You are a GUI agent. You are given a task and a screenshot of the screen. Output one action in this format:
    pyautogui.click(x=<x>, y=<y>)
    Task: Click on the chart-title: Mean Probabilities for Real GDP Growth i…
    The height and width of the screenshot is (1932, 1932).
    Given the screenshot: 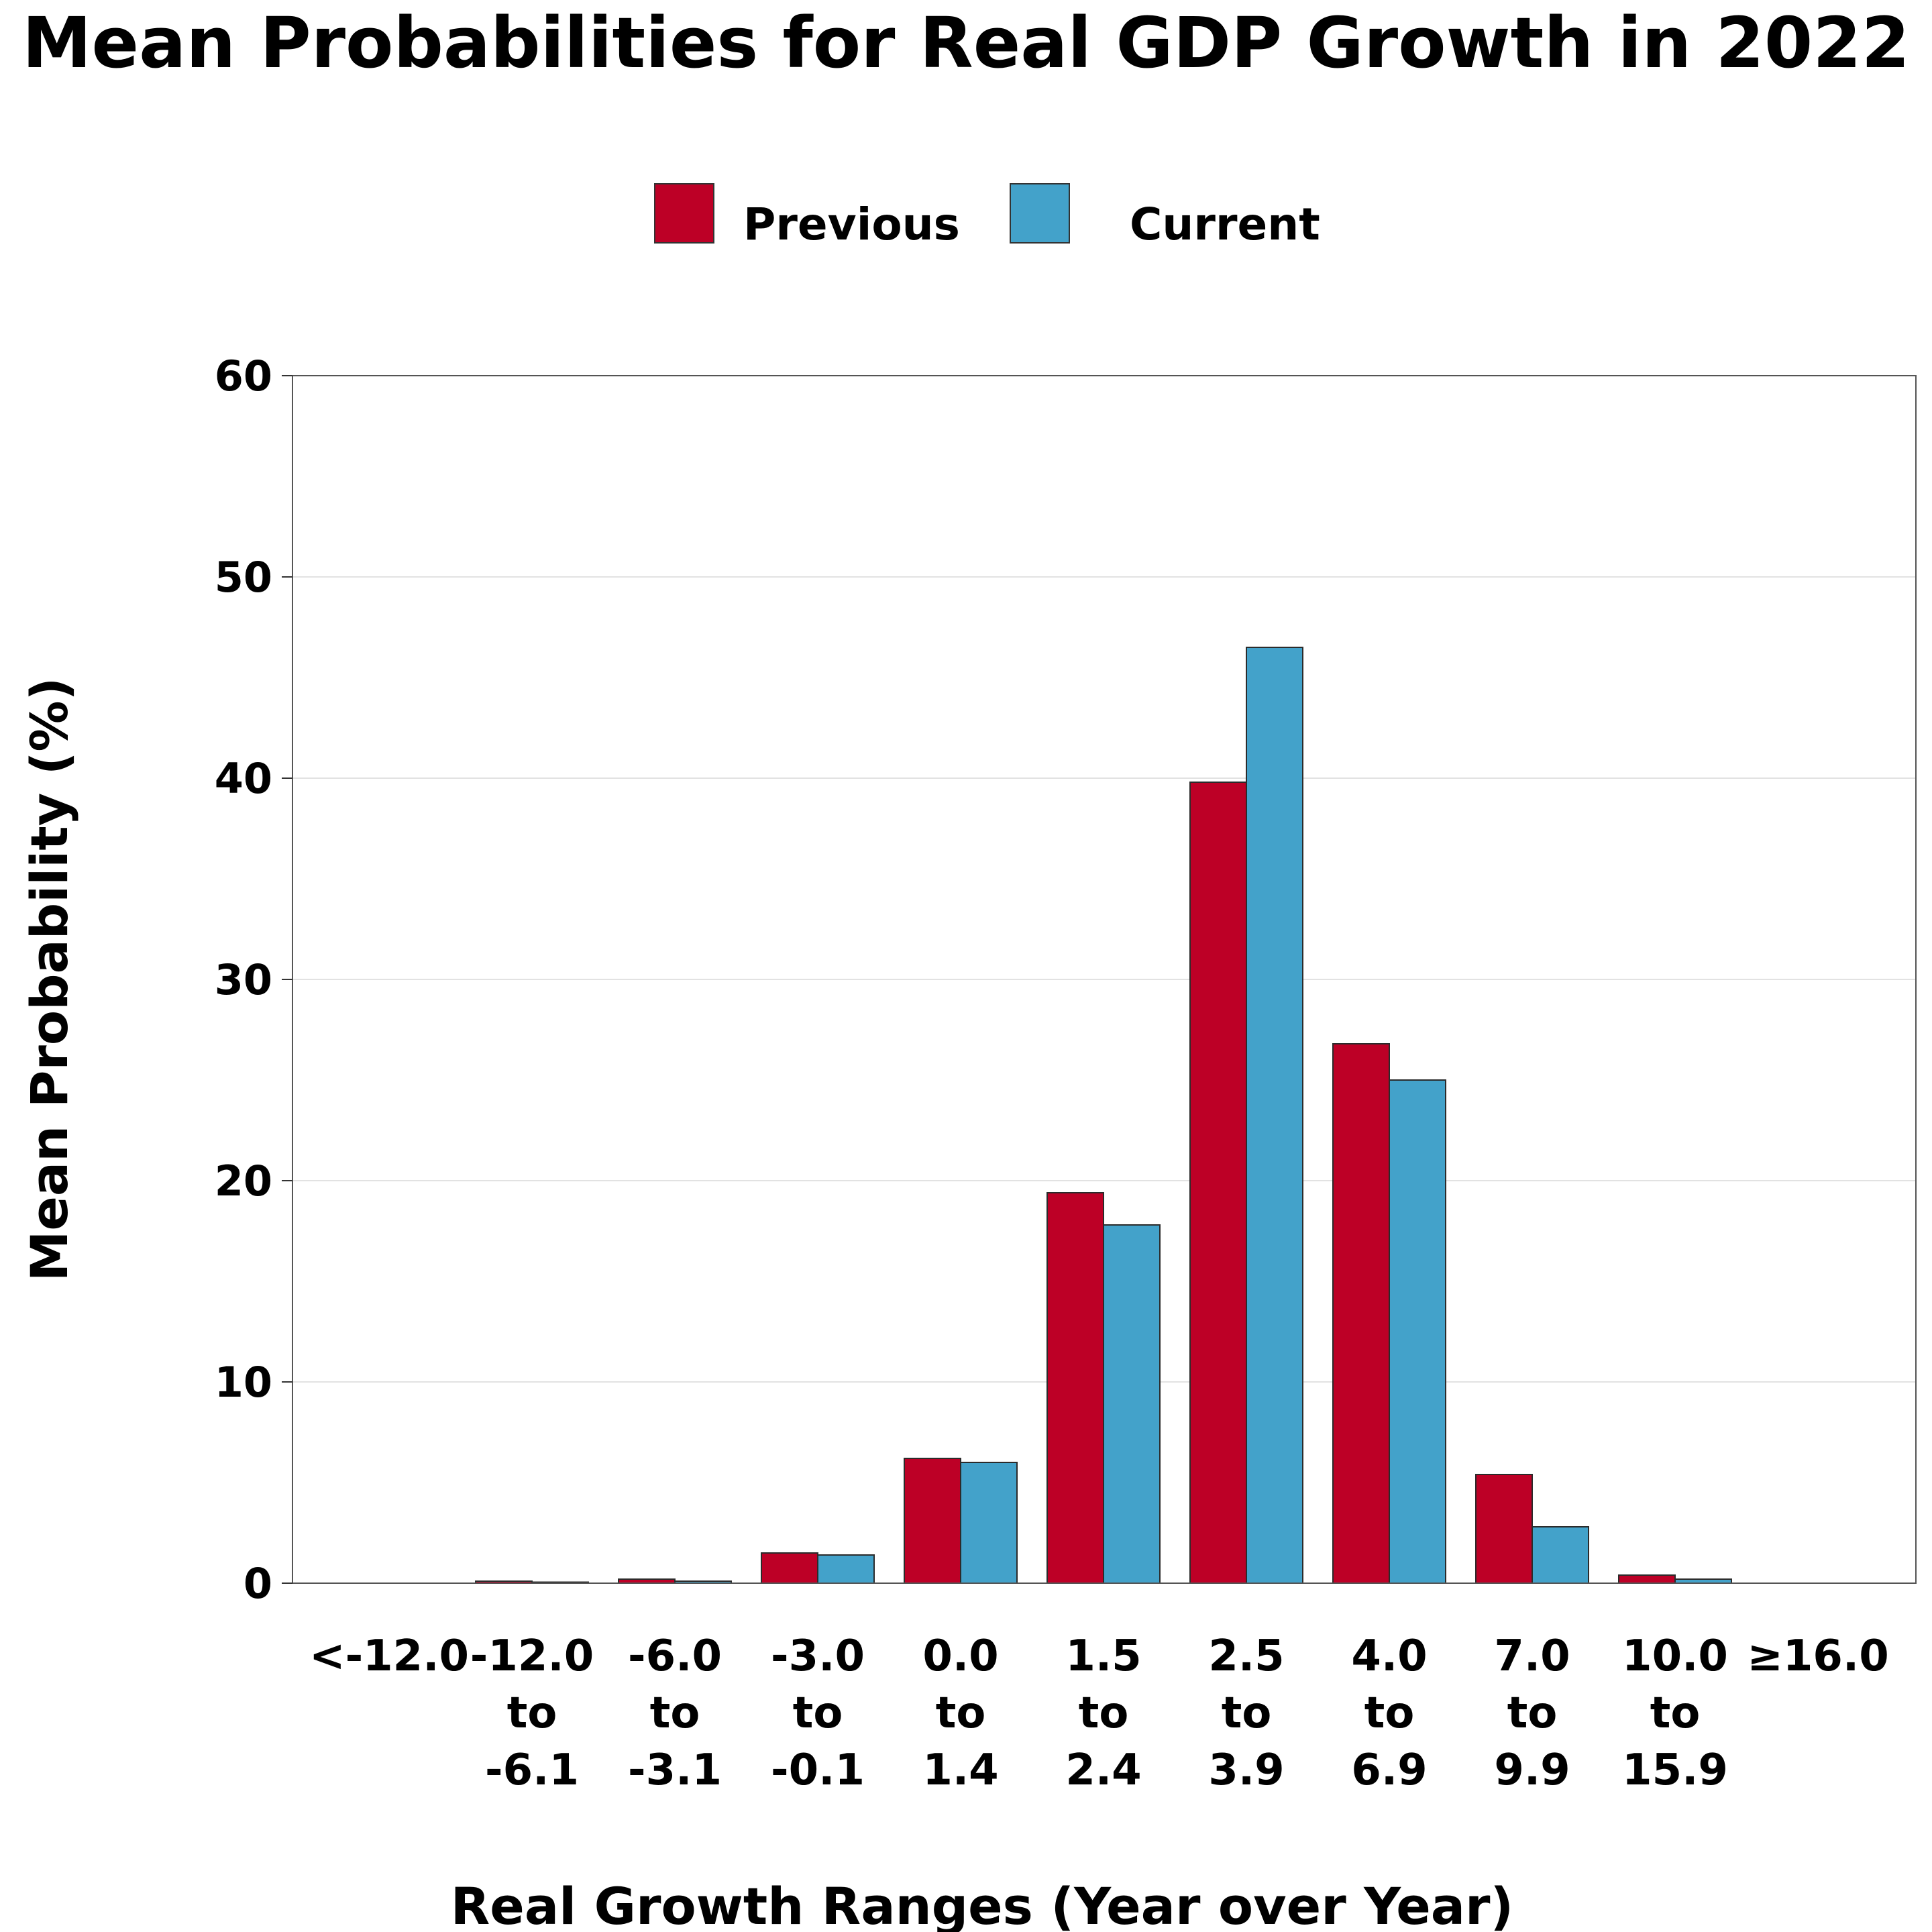 What is the action you would take?
    pyautogui.click(x=966, y=43)
    